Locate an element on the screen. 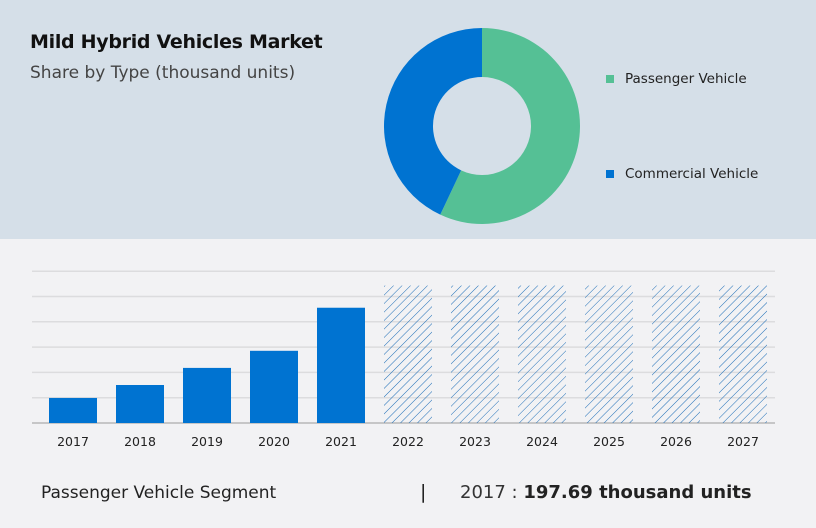 The image size is (816, 528). x-tick-label: 2025 is located at coordinates (609, 441).